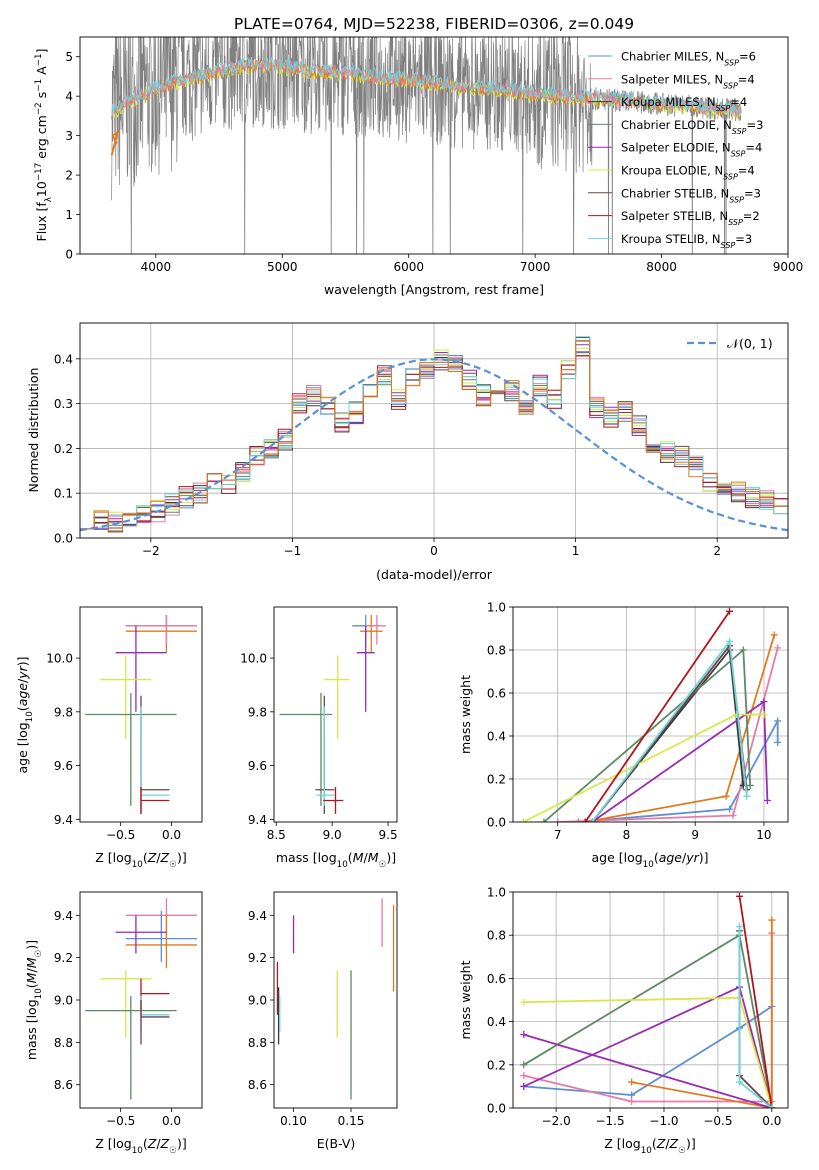 The image size is (819, 1170). I want to click on legend-label: Chabrier STELIB, NSSP=3, so click(691, 195).